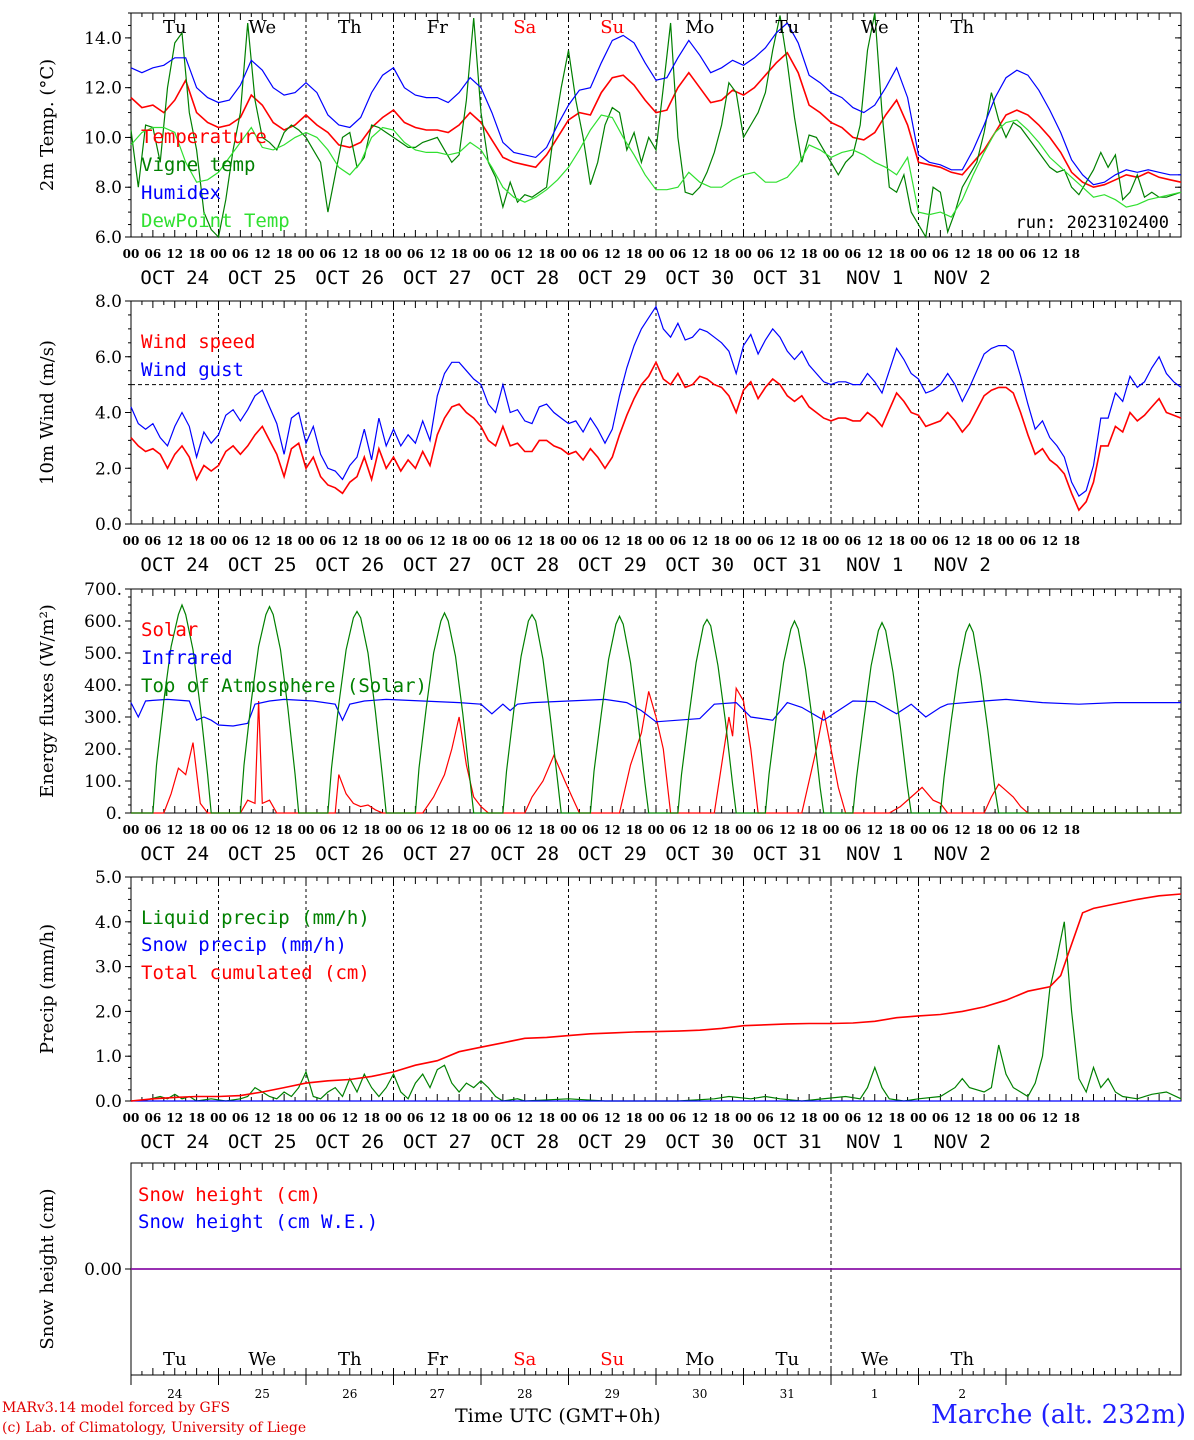  Describe the element at coordinates (108, 302) in the screenshot. I see `y-tick-label: 8.0` at that location.